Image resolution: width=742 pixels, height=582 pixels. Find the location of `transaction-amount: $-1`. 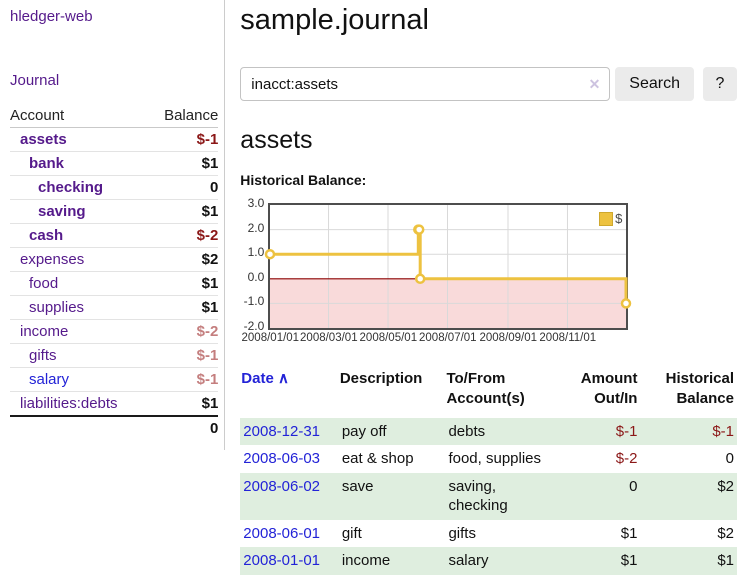

transaction-amount: $-1 is located at coordinates (626, 431).